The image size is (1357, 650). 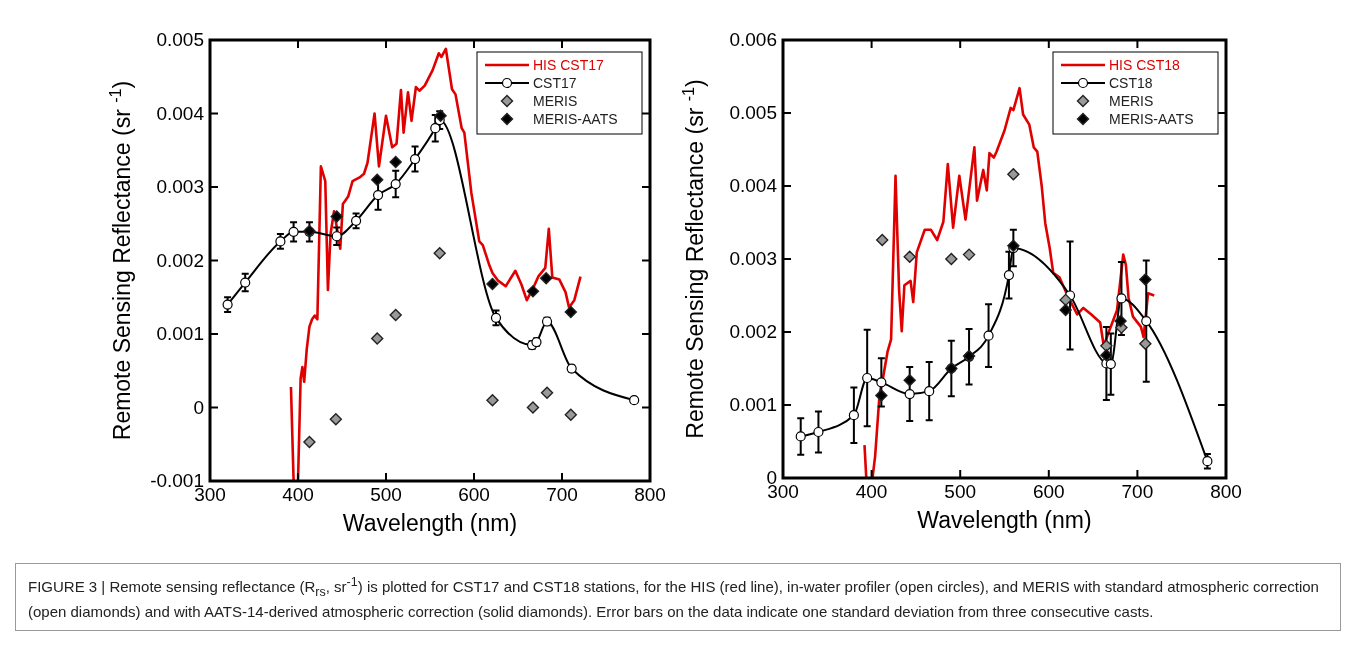 I want to click on caption: FIGURE 3 | Remote sensing reflectance (R$_{rs}$, sr$^{-1}$) is plotted for CST17 and CST18 stations, for the HIS (red line), in-water profiler (open circles), and MERIS with standard atmospheric correction (open diamonds) and with AATS-14-derived atmospheric correction (solid diamonds). Error bars on the data indicate one standard deviation from three consecutive casts., so click(x=674, y=598).